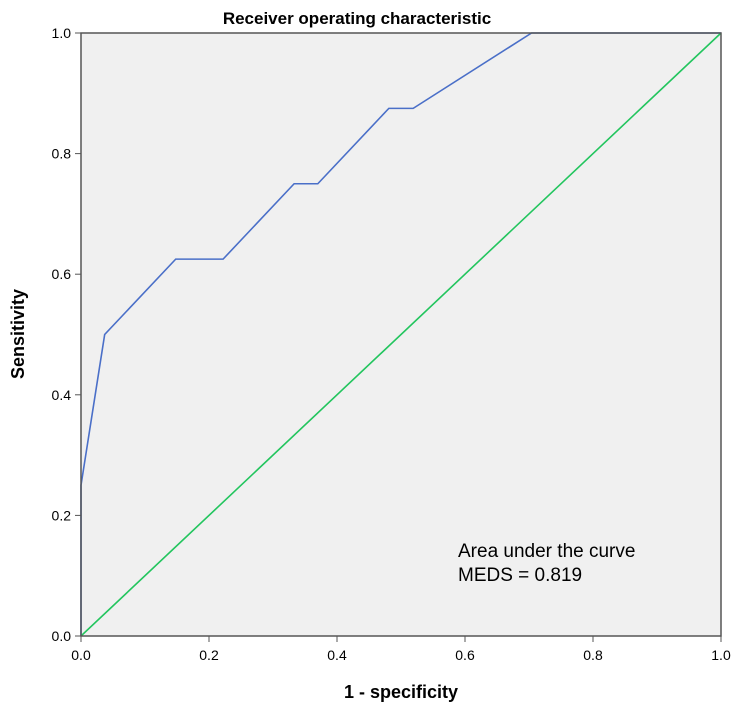 This screenshot has width=740, height=717. Describe the element at coordinates (62, 395) in the screenshot. I see `y-tick-label: 0.4` at that location.